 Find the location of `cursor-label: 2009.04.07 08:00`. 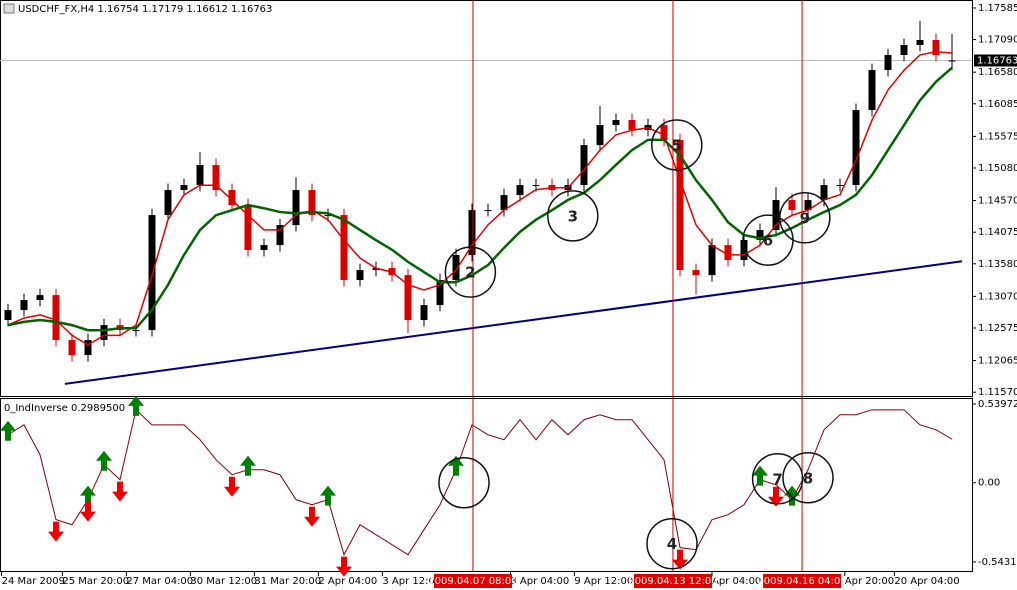

cursor-label: 2009.04.07 08:00 is located at coordinates (472, 581).